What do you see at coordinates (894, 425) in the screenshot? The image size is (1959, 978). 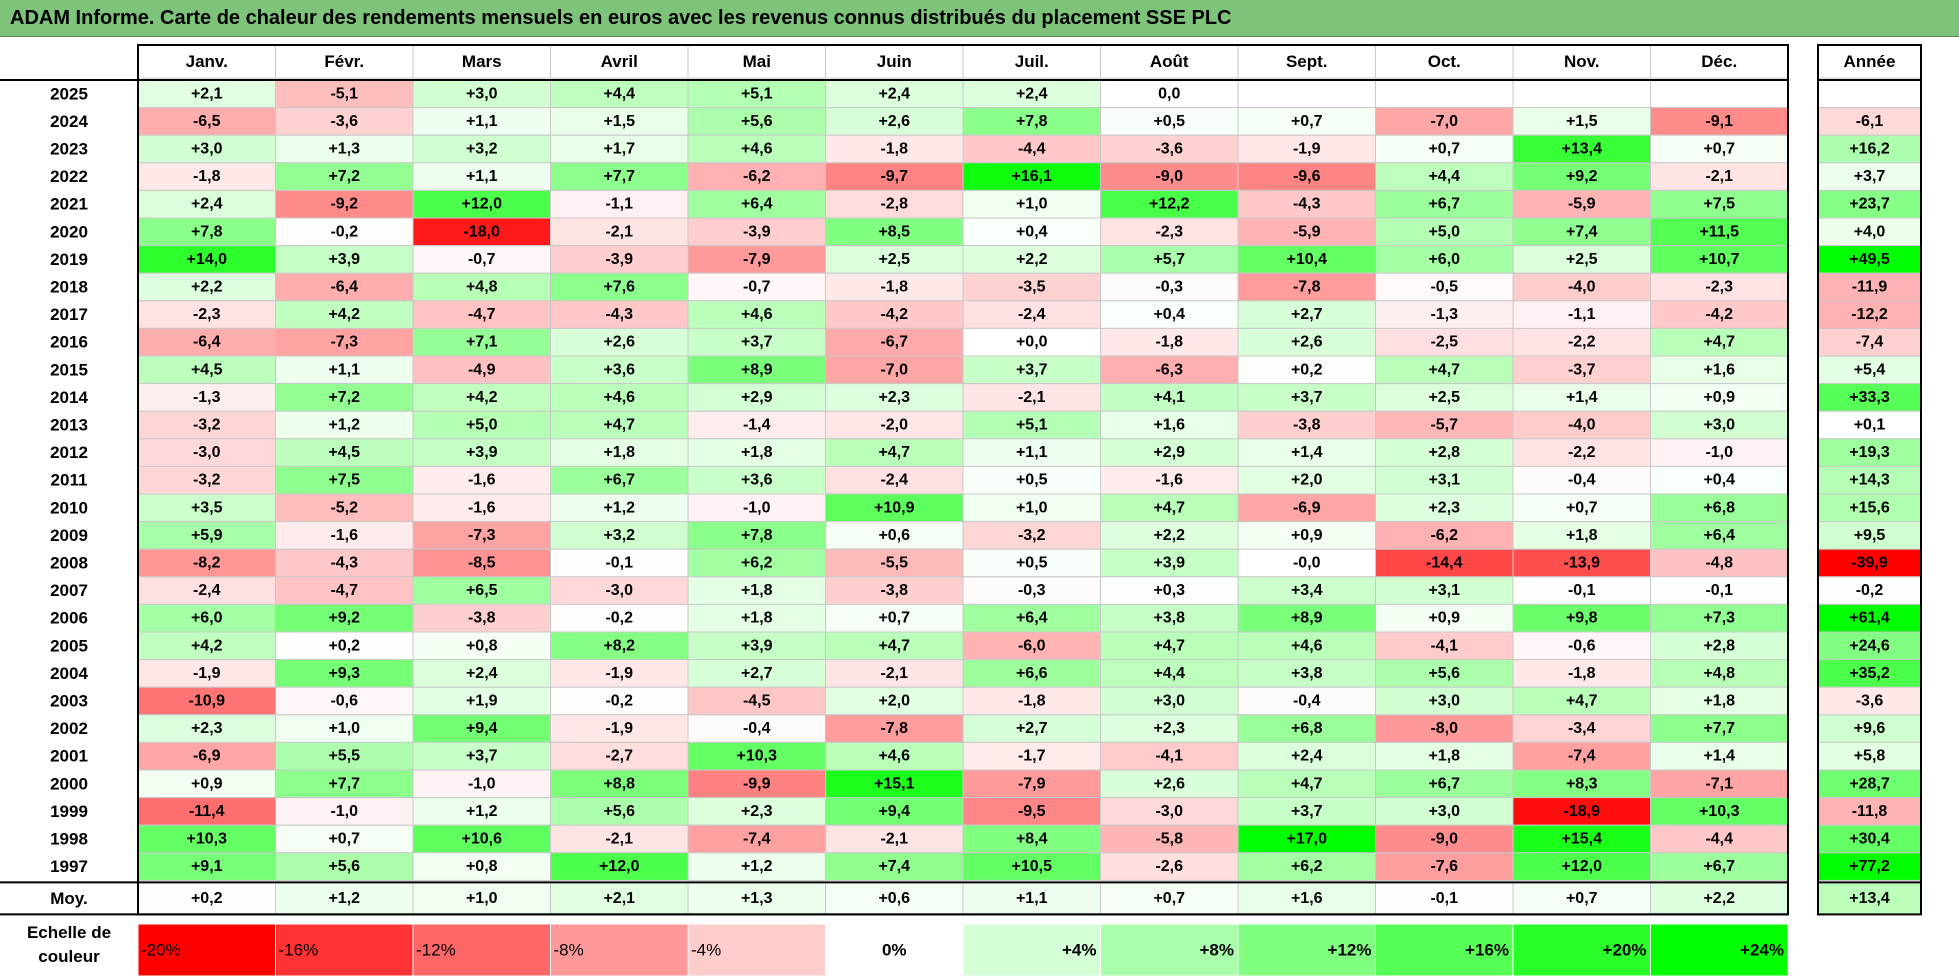 I see `heat-cell-value: -2,0` at bounding box center [894, 425].